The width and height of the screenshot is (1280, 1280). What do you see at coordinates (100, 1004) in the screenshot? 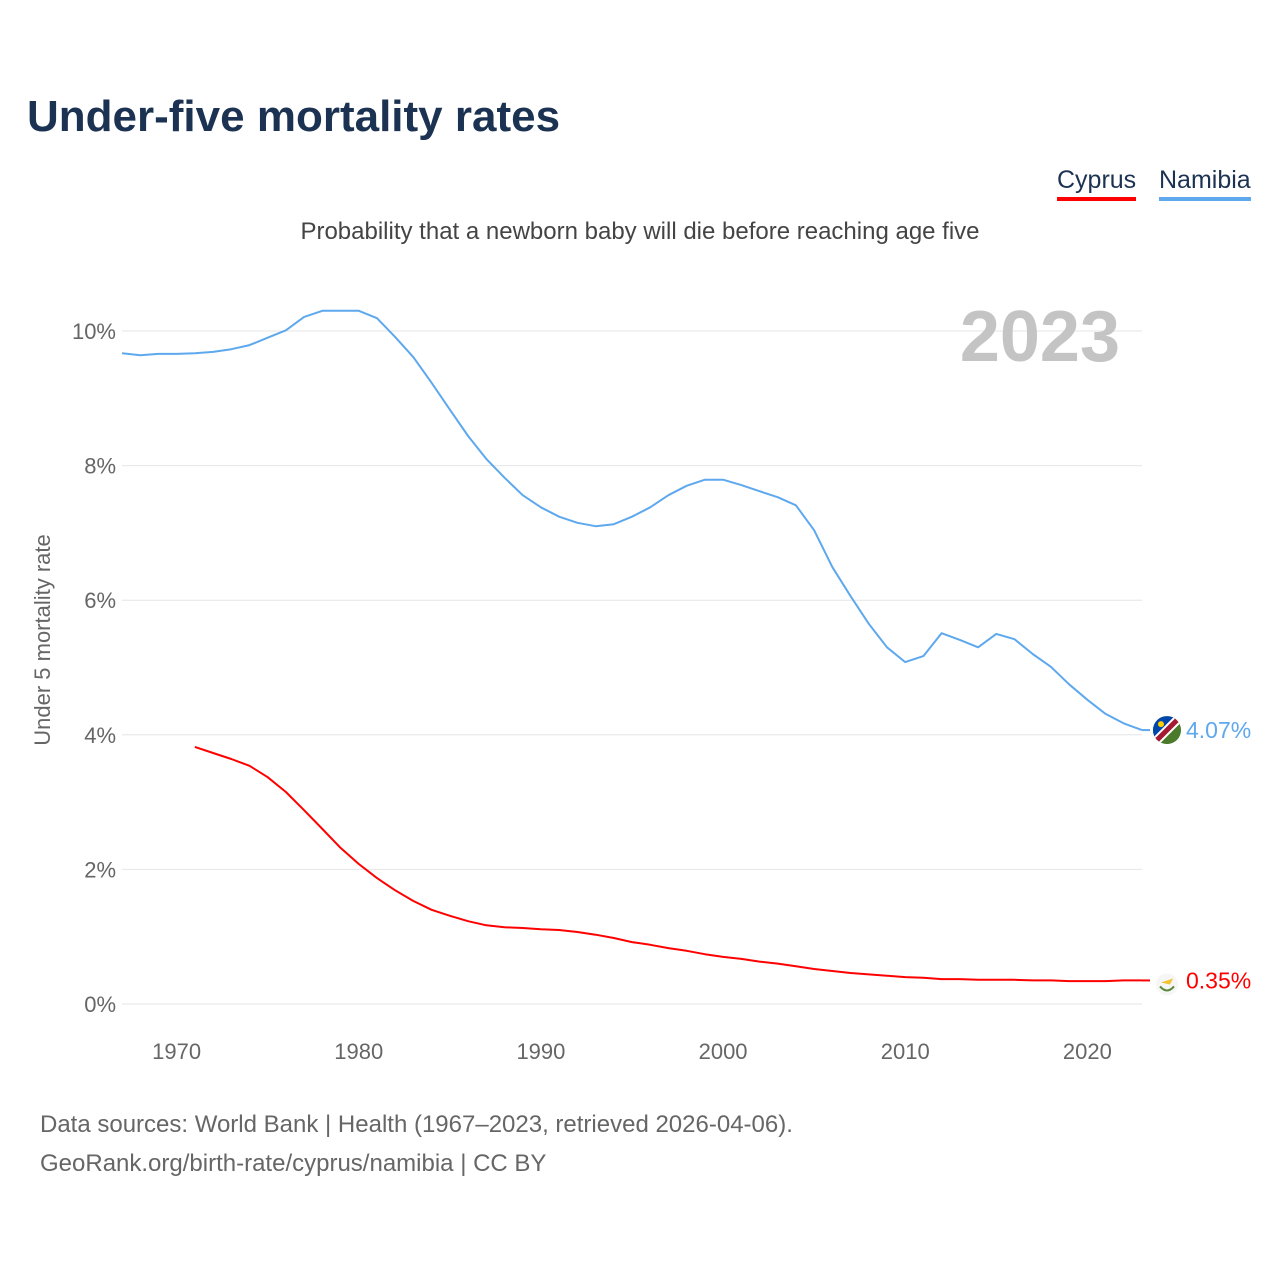
I see `y-tick-label: 0%` at bounding box center [100, 1004].